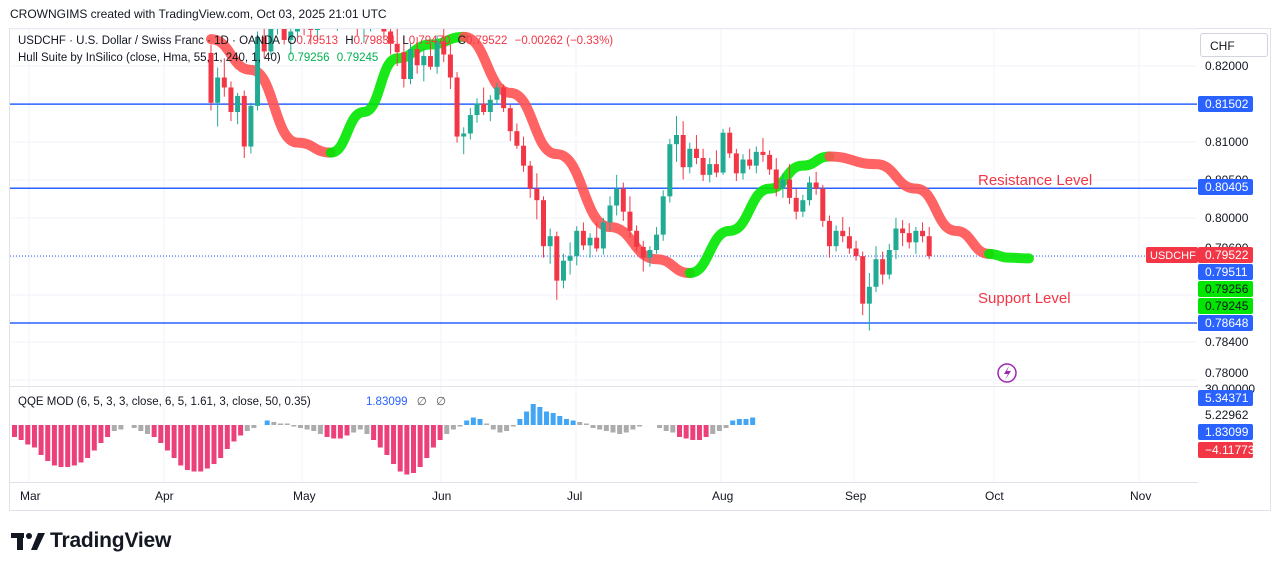  Describe the element at coordinates (1007, 373) in the screenshot. I see `lightning-icon` at that location.